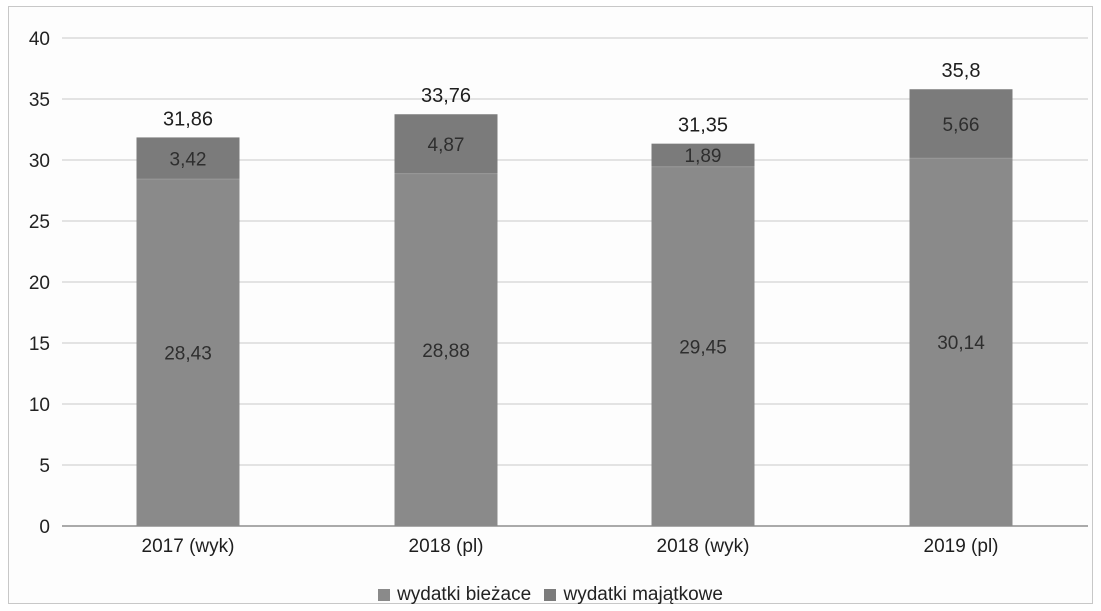 Image resolution: width=1101 pixels, height=611 pixels. What do you see at coordinates (703, 546) in the screenshot?
I see `x-category-label: 2018 (wyk)` at bounding box center [703, 546].